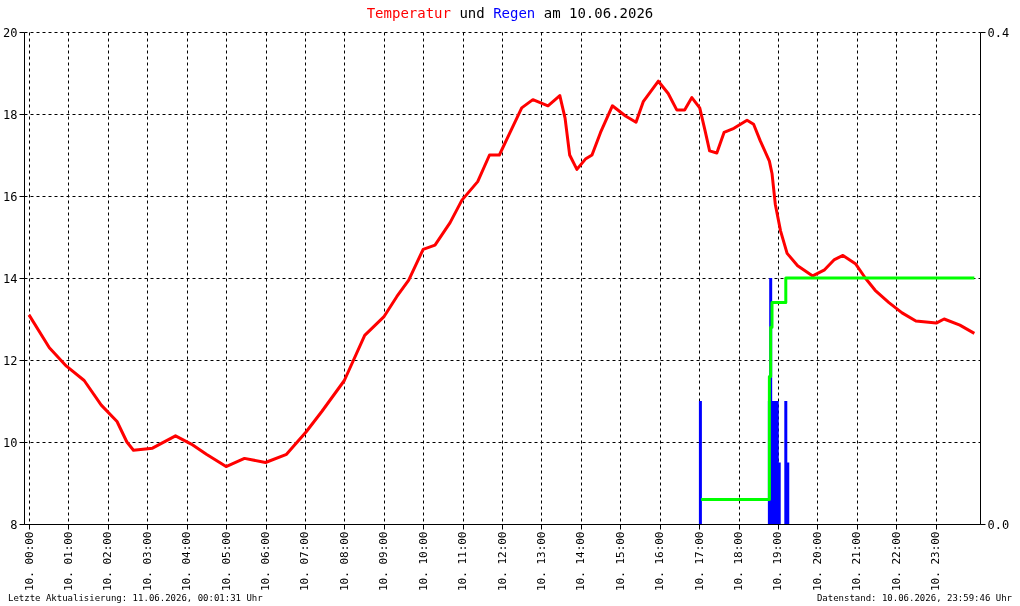  Describe the element at coordinates (344, 561) in the screenshot. I see `x-tick-label: 10. 08:00` at that location.